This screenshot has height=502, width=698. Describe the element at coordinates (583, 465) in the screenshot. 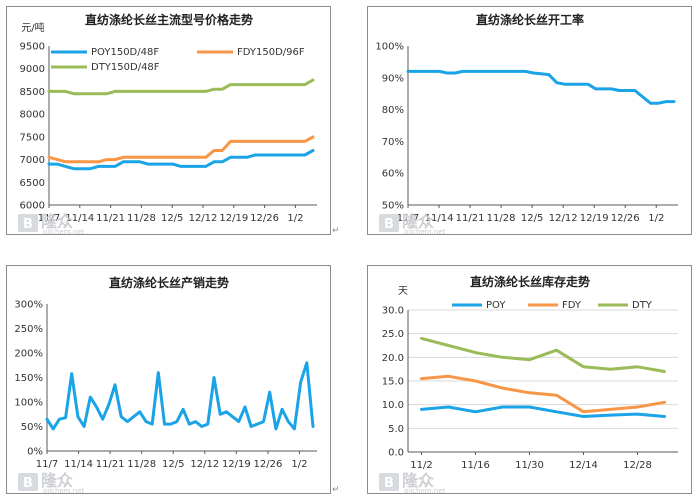

I see `x-tick-label: 12/14` at that location.